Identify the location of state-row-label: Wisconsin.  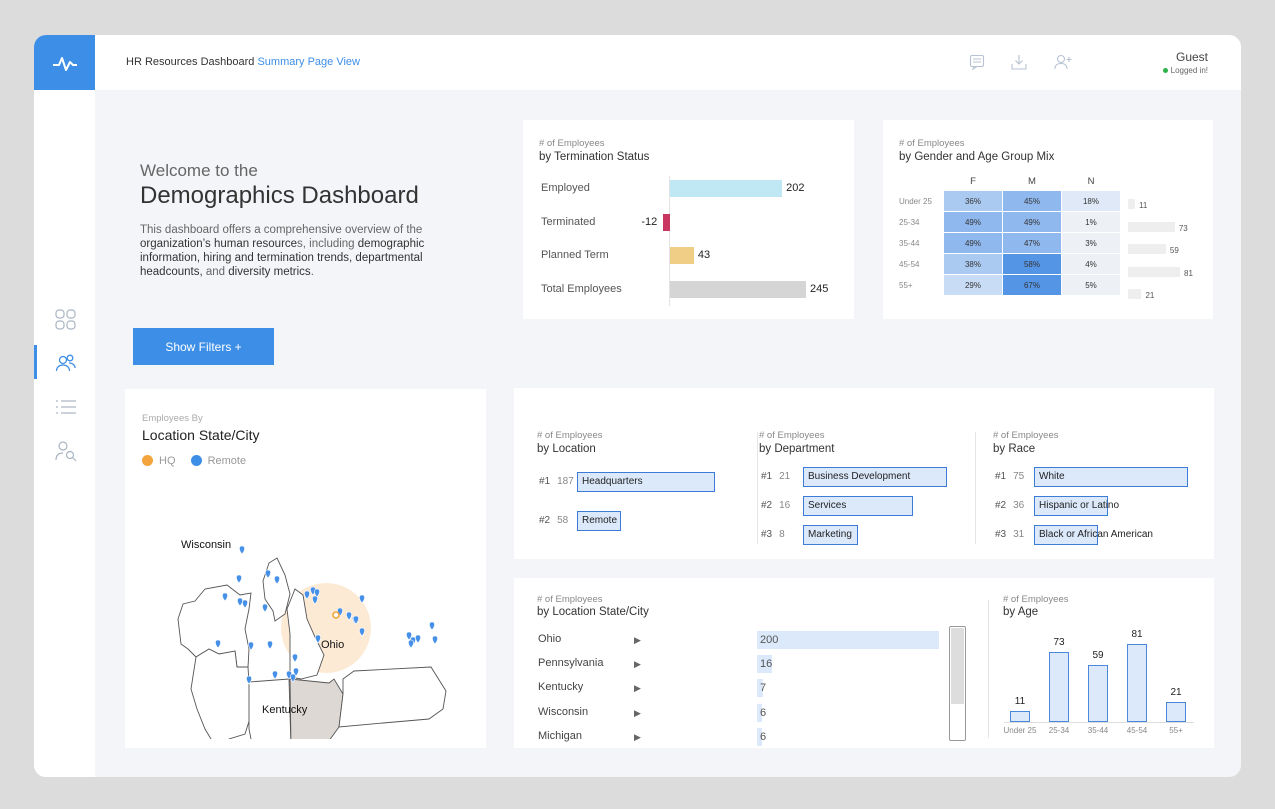
(563, 711).